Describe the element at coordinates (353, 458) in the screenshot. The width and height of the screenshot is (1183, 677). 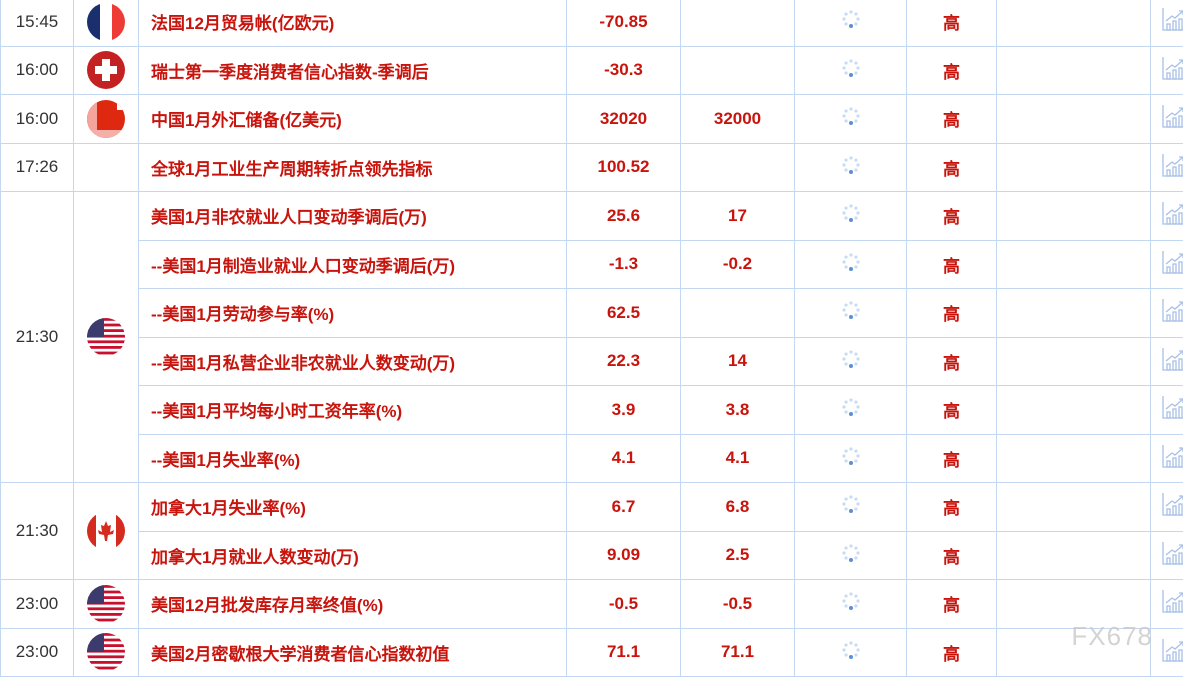
I see `event-name: --美国1月失业率(%)` at that location.